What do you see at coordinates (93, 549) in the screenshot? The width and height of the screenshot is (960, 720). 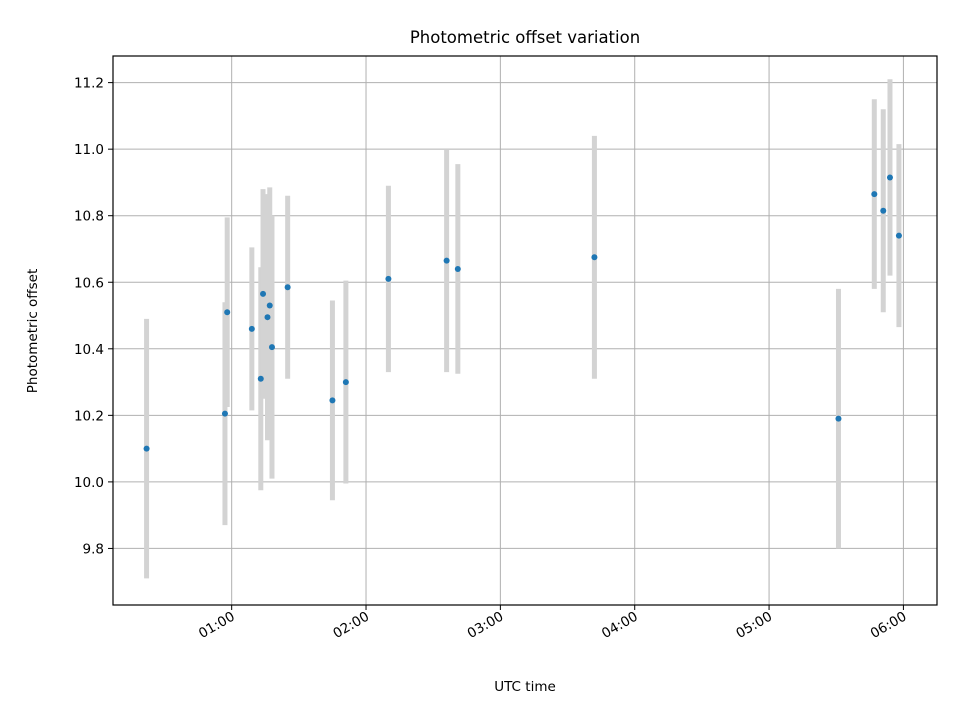 I see `y-tick-label: 9.8` at bounding box center [93, 549].